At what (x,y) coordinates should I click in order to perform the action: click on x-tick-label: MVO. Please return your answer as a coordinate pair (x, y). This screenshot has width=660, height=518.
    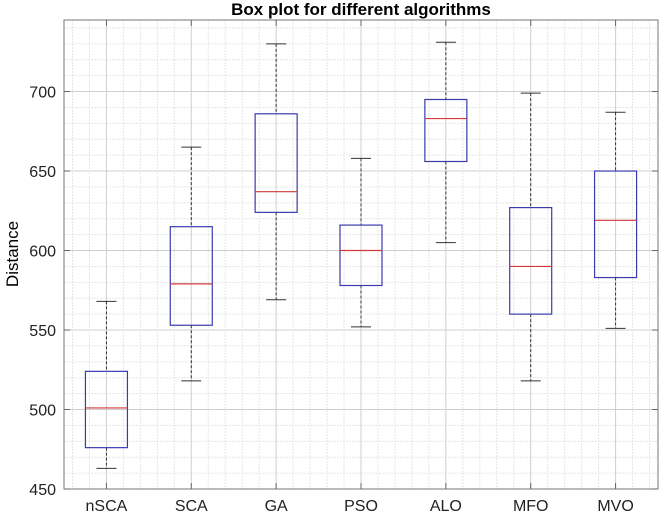
    Looking at the image, I should click on (615, 506).